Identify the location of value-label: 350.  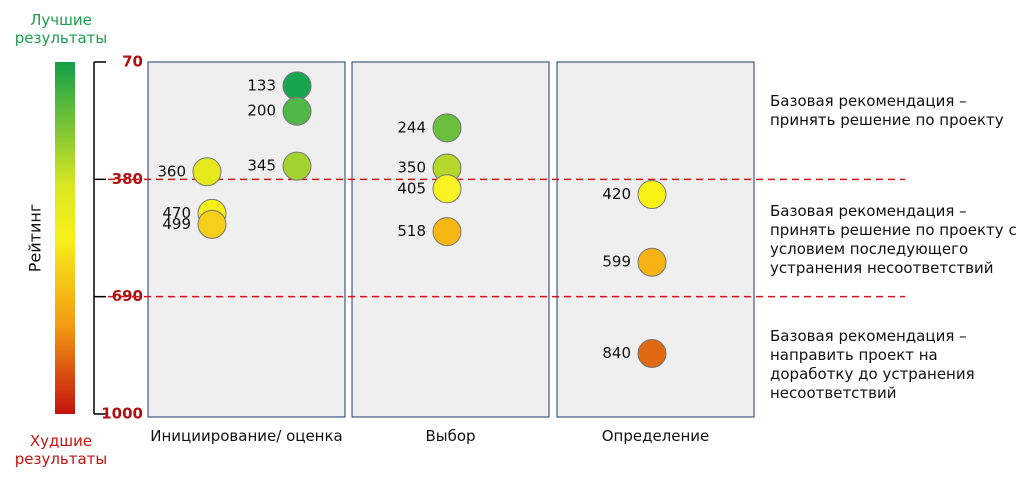
(411, 167).